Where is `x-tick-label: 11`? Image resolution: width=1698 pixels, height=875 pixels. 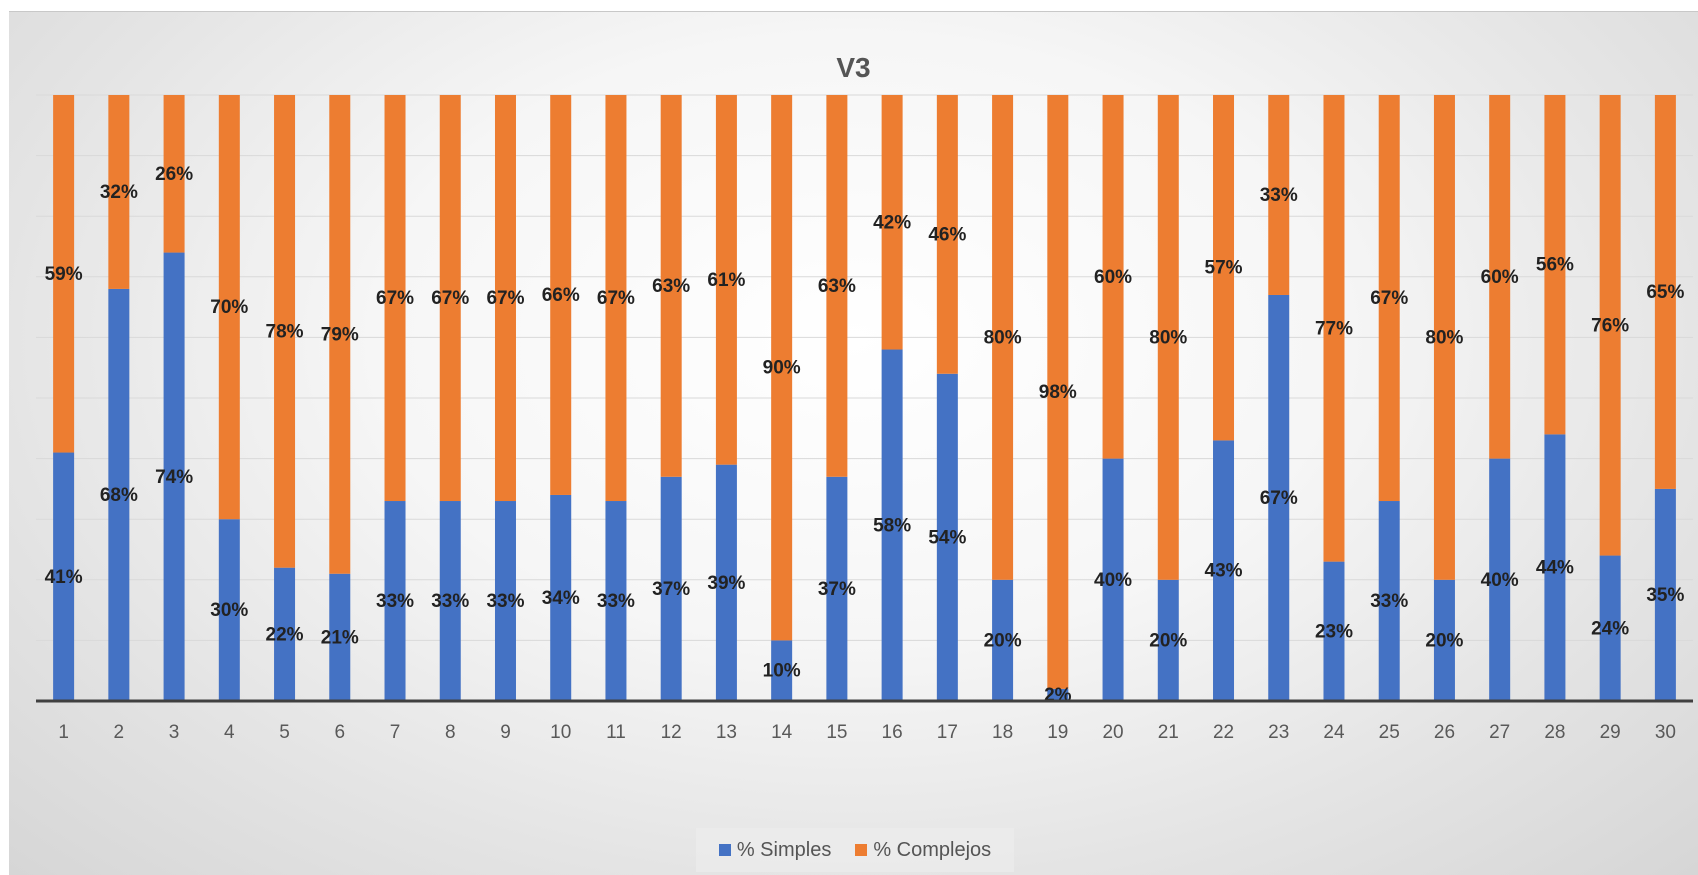 x-tick-label: 11 is located at coordinates (616, 732).